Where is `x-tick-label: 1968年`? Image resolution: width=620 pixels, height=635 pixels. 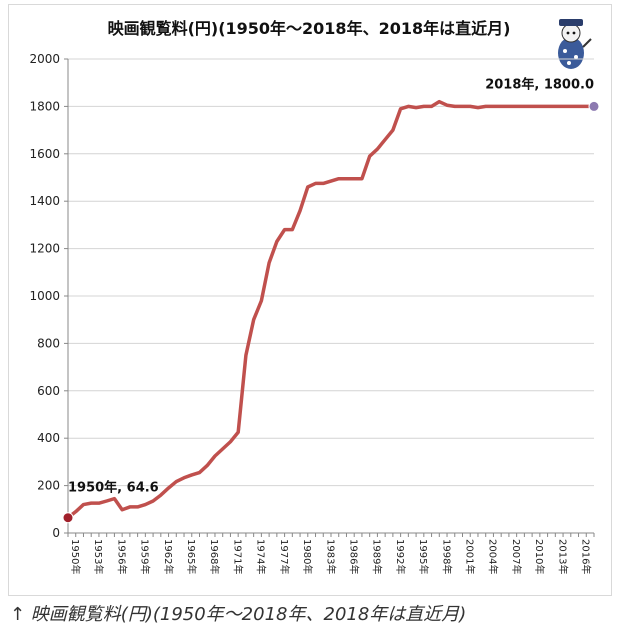 x-tick-label: 1968年 is located at coordinates (214, 556).